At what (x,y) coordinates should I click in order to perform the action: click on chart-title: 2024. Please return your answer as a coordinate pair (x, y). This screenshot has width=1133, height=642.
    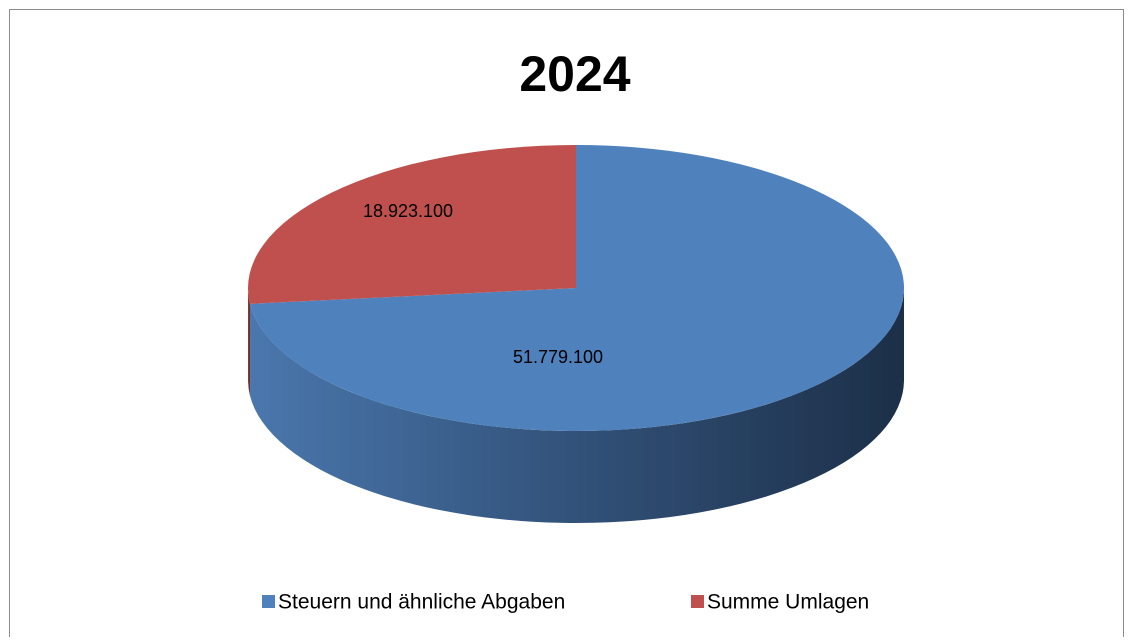
    Looking at the image, I should click on (574, 74).